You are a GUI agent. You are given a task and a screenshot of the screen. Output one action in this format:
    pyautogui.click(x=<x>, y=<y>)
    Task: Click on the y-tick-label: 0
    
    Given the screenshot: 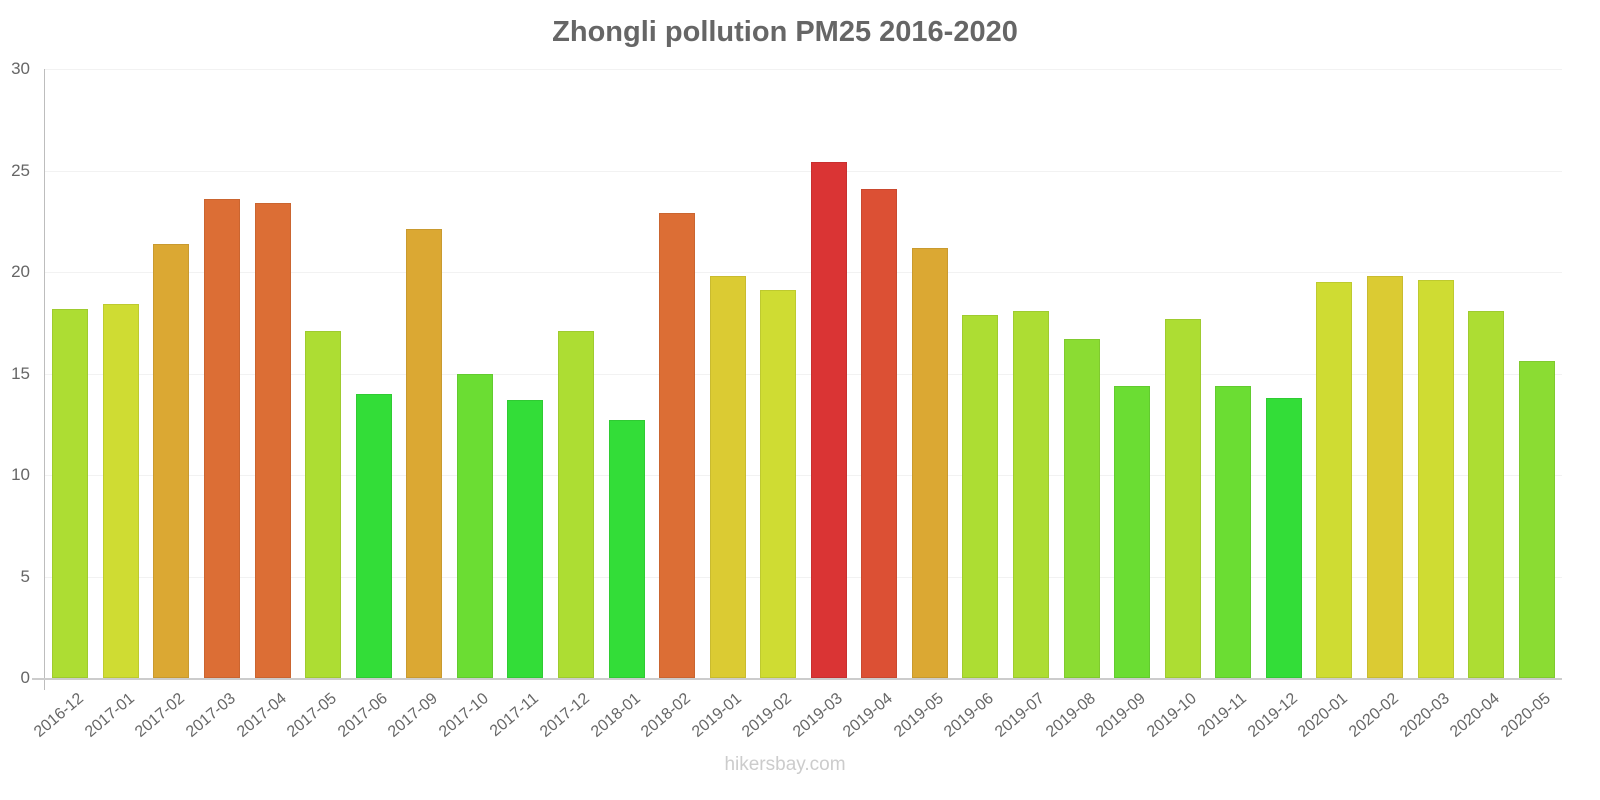 What is the action you would take?
    pyautogui.click(x=25, y=677)
    